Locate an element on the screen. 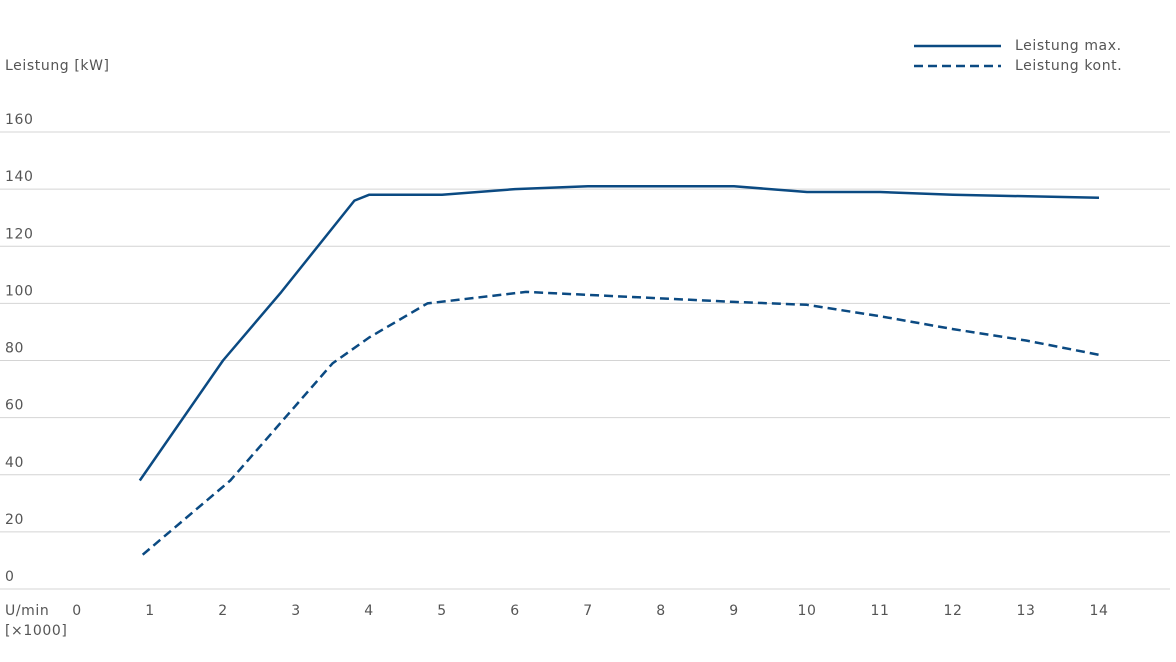 This screenshot has height=662, width=1176. x-axis-title: U/min is located at coordinates (27, 611).